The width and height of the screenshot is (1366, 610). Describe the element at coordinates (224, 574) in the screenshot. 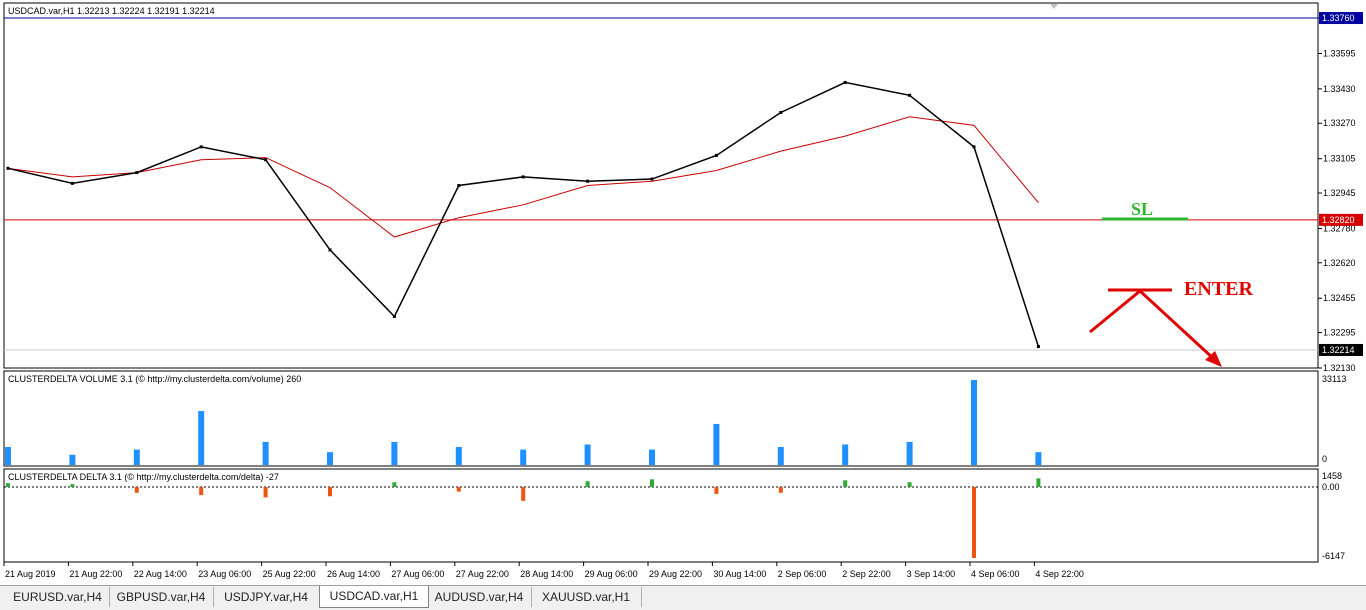

I see `time-axis-label: 23 Aug 06:00` at that location.